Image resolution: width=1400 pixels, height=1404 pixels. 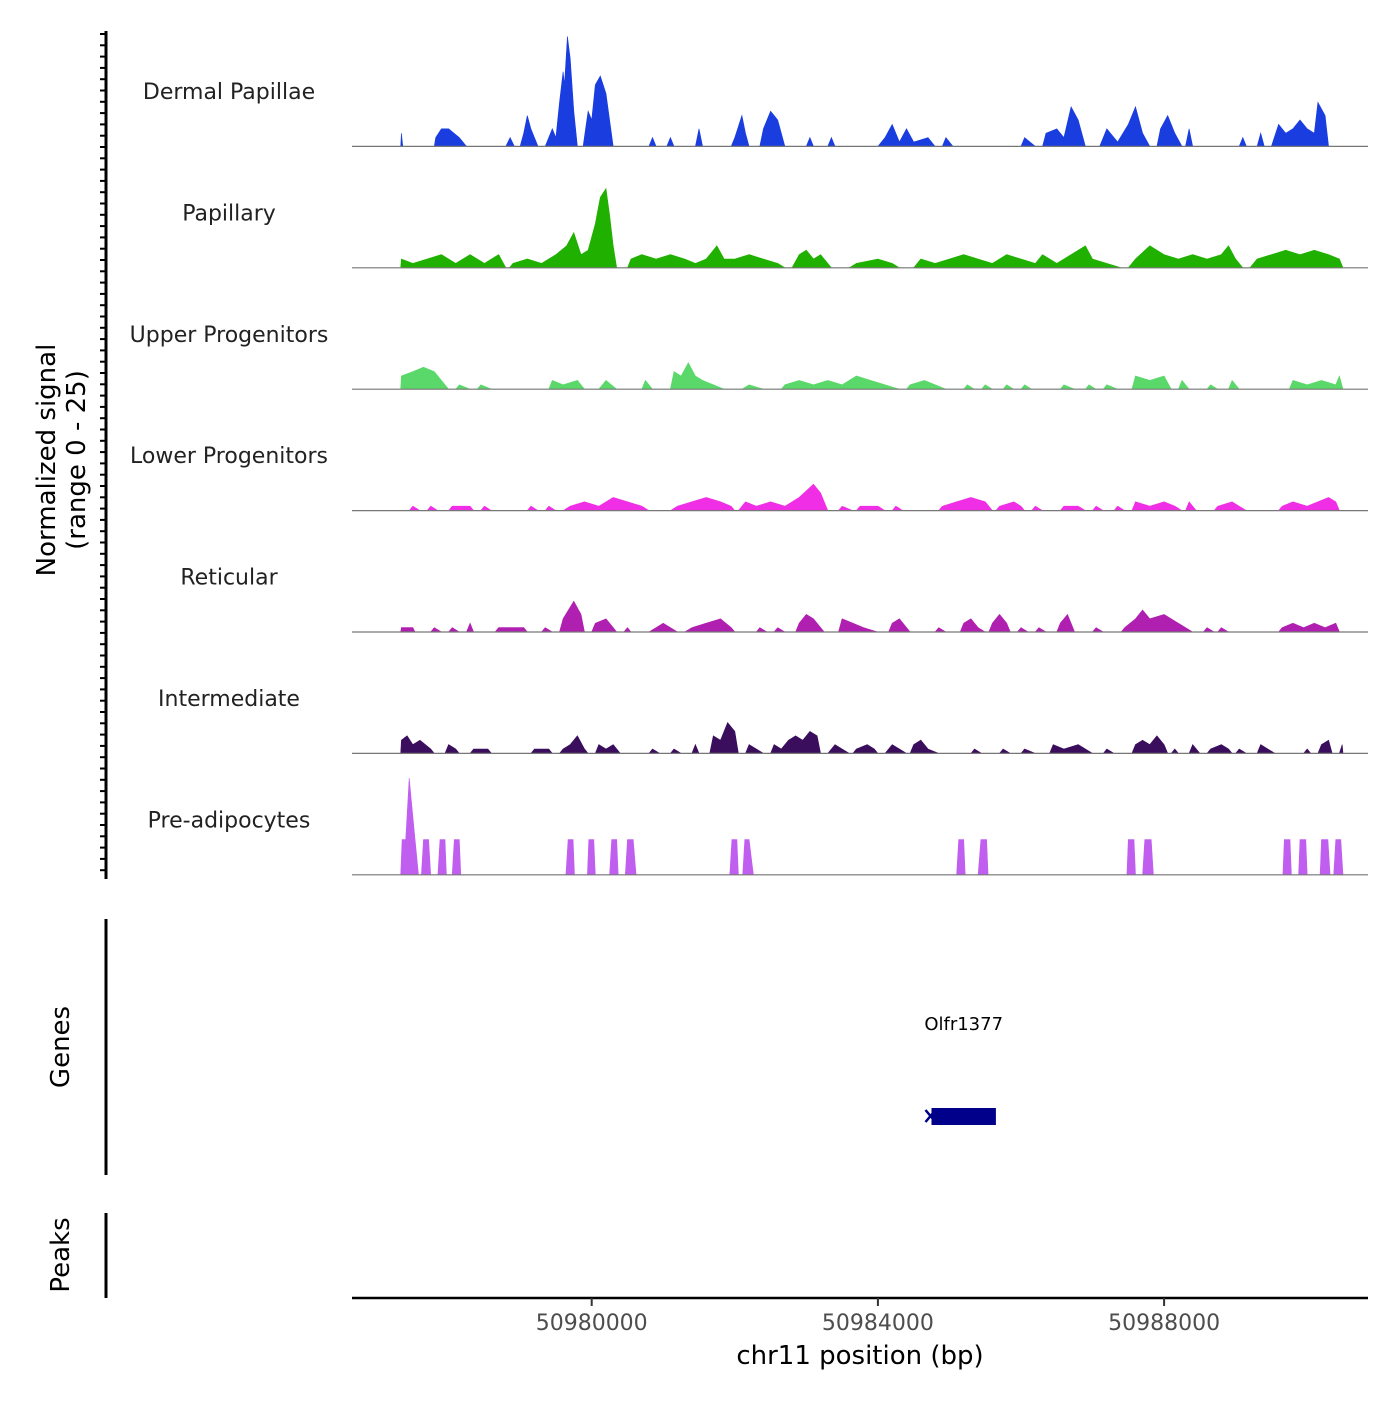 I want to click on gene-label: Olfr1377, so click(x=963, y=1024).